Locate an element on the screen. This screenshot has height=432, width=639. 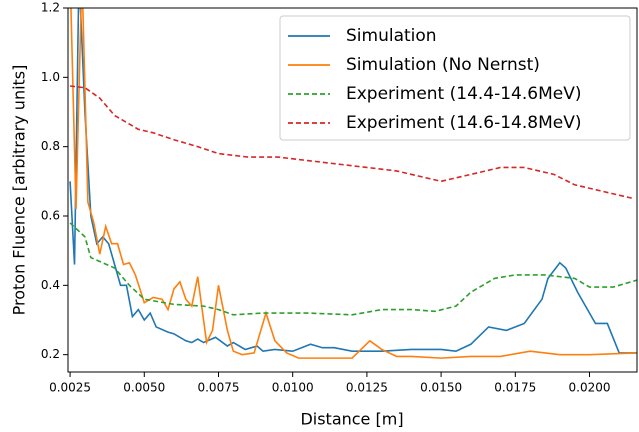
legend-label: Simulation (No Nernst) is located at coordinates (443, 65).